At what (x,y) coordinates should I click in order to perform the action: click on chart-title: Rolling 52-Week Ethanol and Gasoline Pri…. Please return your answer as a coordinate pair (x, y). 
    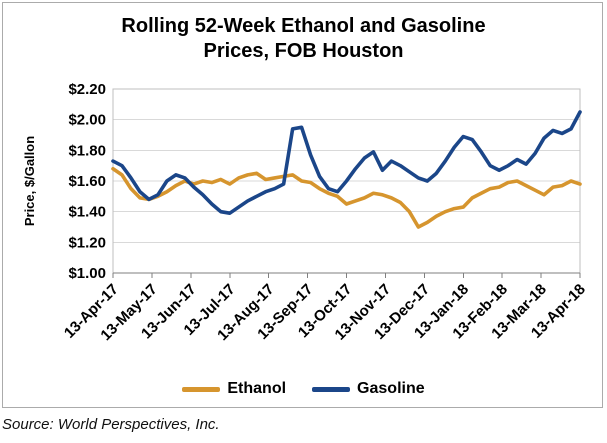
    Looking at the image, I should click on (303, 39).